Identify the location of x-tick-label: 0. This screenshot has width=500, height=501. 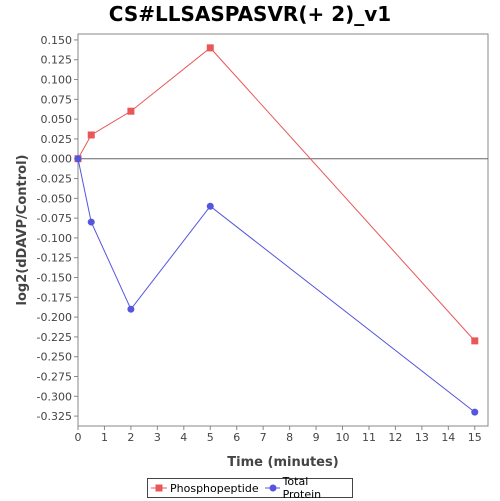
(78, 437).